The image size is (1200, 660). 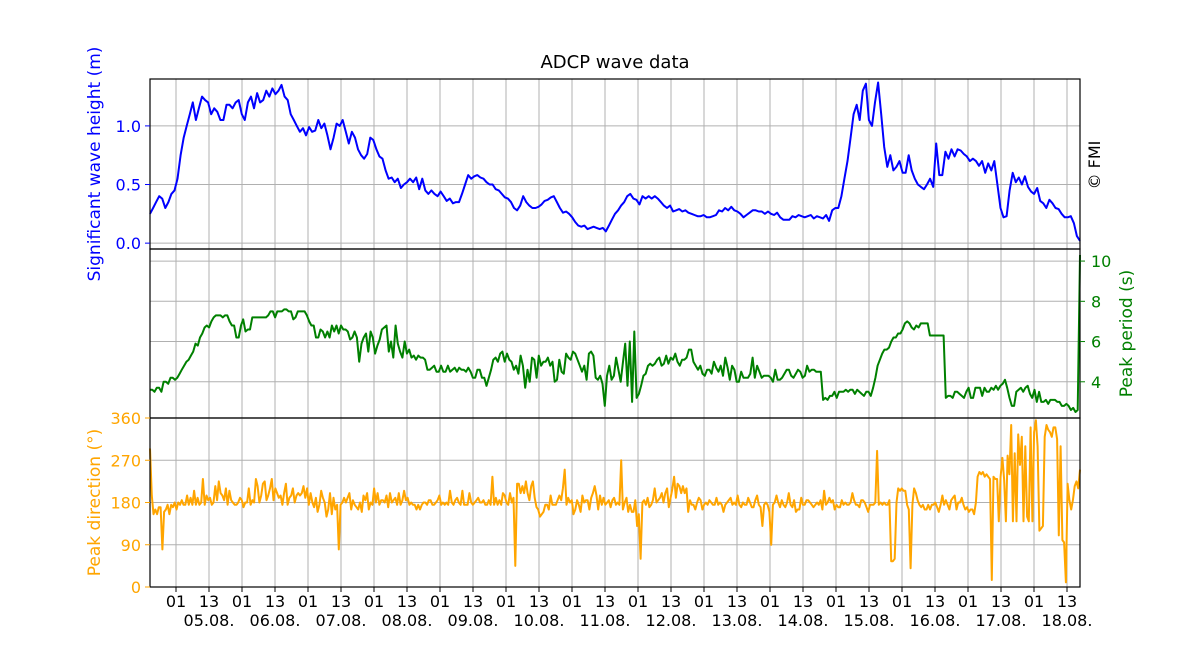 I want to click on x-tick-date-label: 10.08., so click(x=539, y=620).